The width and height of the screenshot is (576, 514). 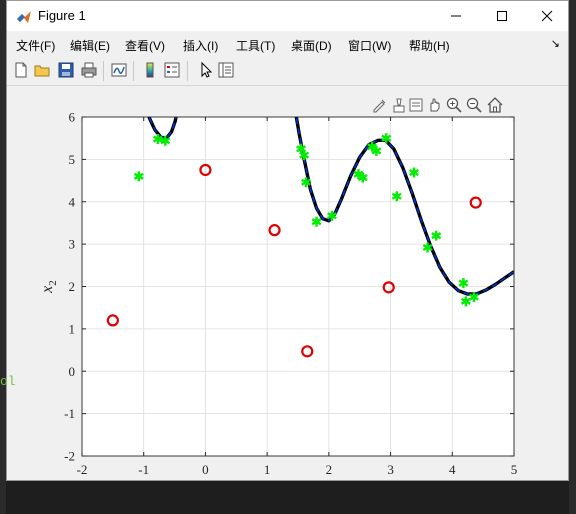 What do you see at coordinates (380, 105) in the screenshot?
I see `edit-plot-icon` at bounding box center [380, 105].